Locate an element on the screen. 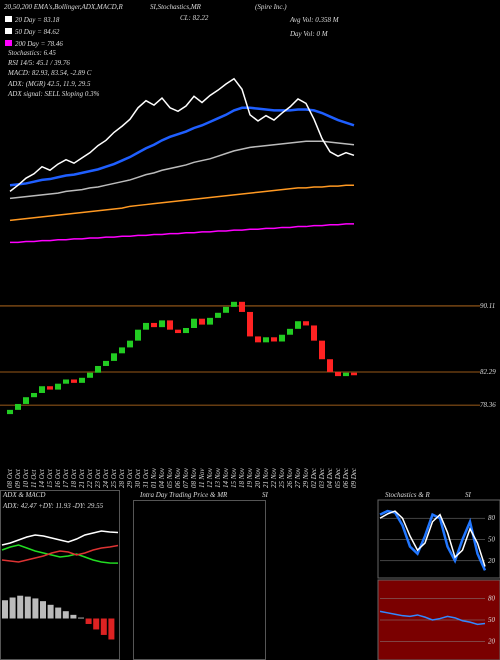 The height and width of the screenshot is (660, 500). x-tick-label: 16 Oct is located at coordinates (58, 478).